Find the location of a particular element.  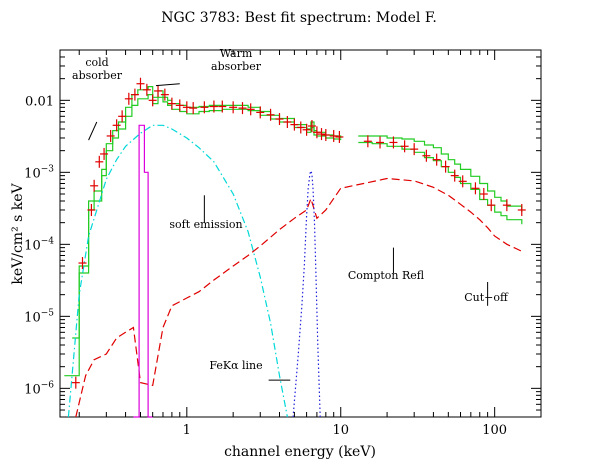

annotation-warm-absorber-text: Warm is located at coordinates (236, 53).